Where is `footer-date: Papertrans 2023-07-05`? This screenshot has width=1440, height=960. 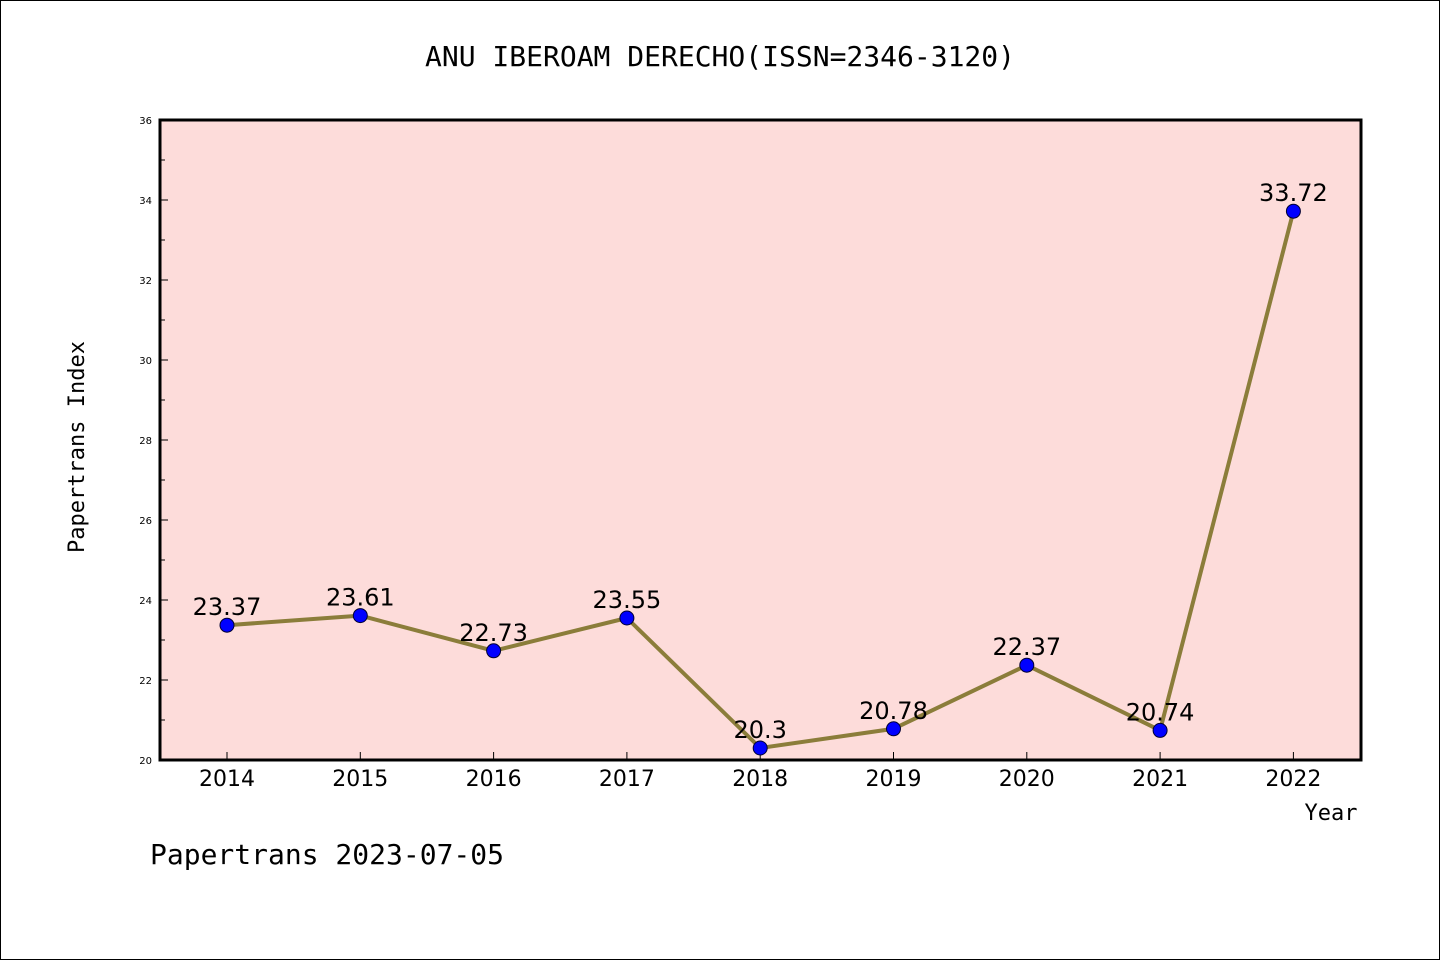
footer-date: Papertrans 2023-07-05 is located at coordinates (327, 854).